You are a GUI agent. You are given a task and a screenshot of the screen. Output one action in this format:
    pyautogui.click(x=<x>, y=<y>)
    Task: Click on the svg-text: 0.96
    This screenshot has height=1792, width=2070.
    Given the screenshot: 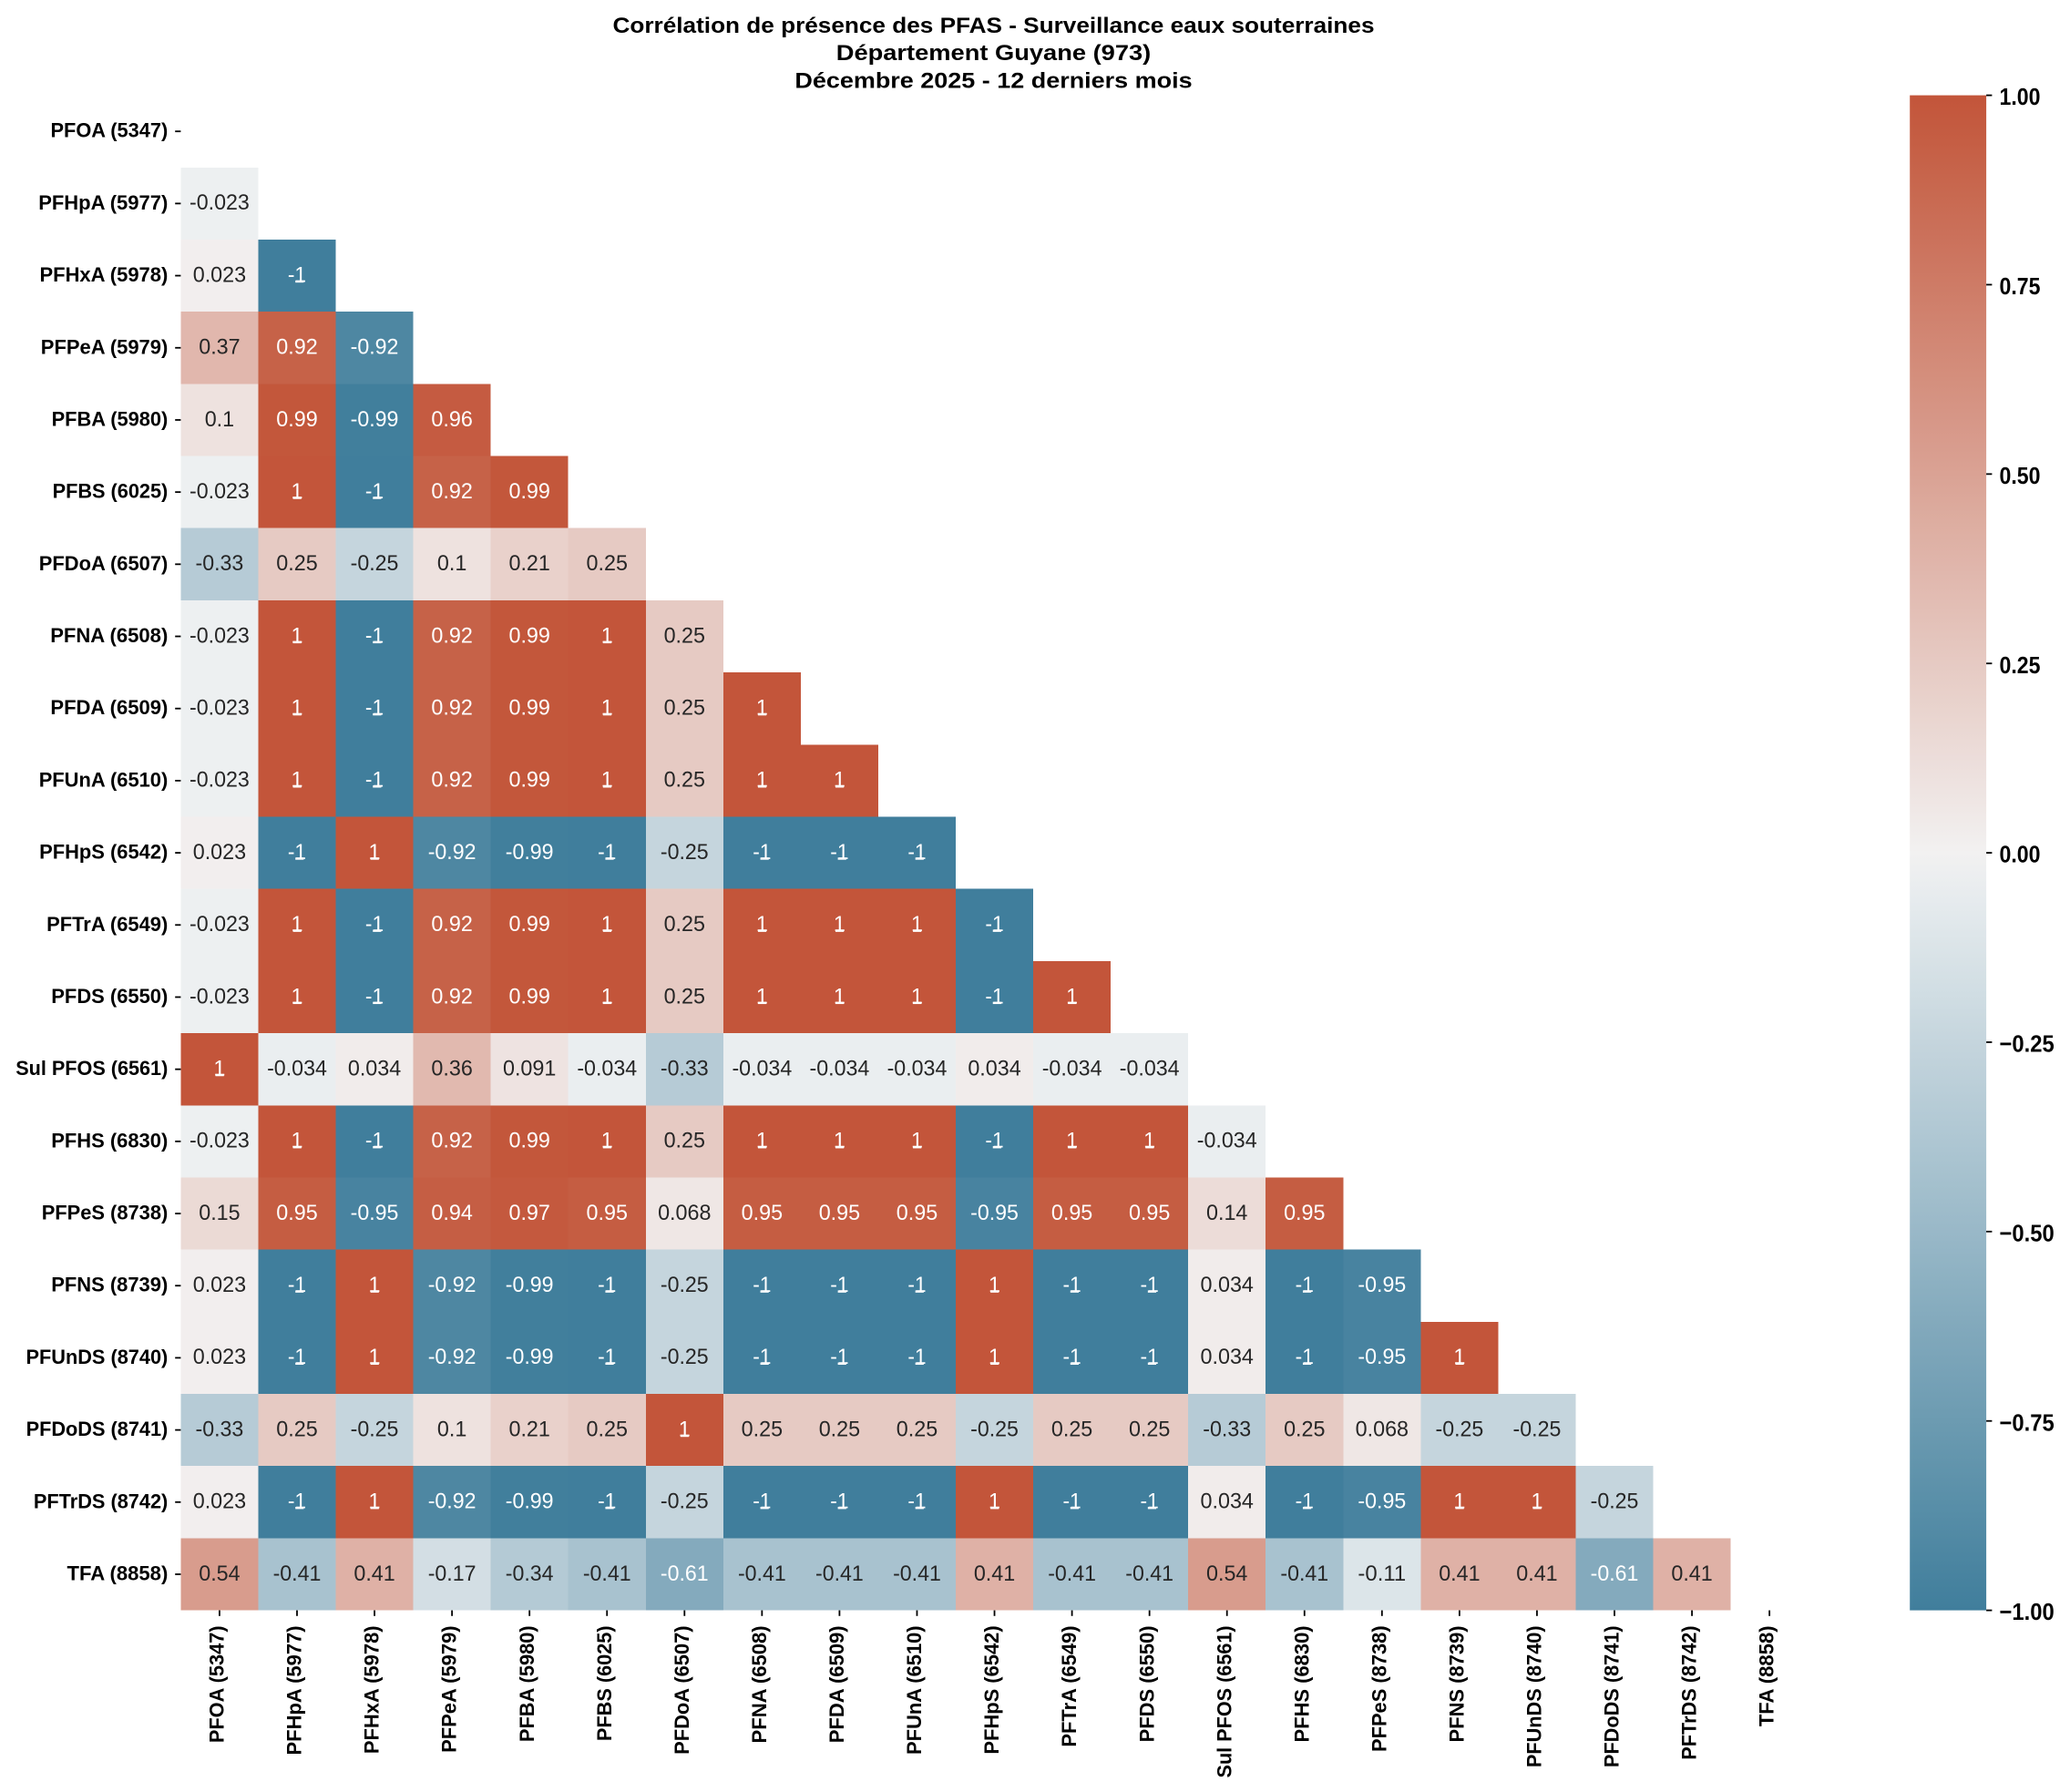 What is the action you would take?
    pyautogui.click(x=451, y=419)
    